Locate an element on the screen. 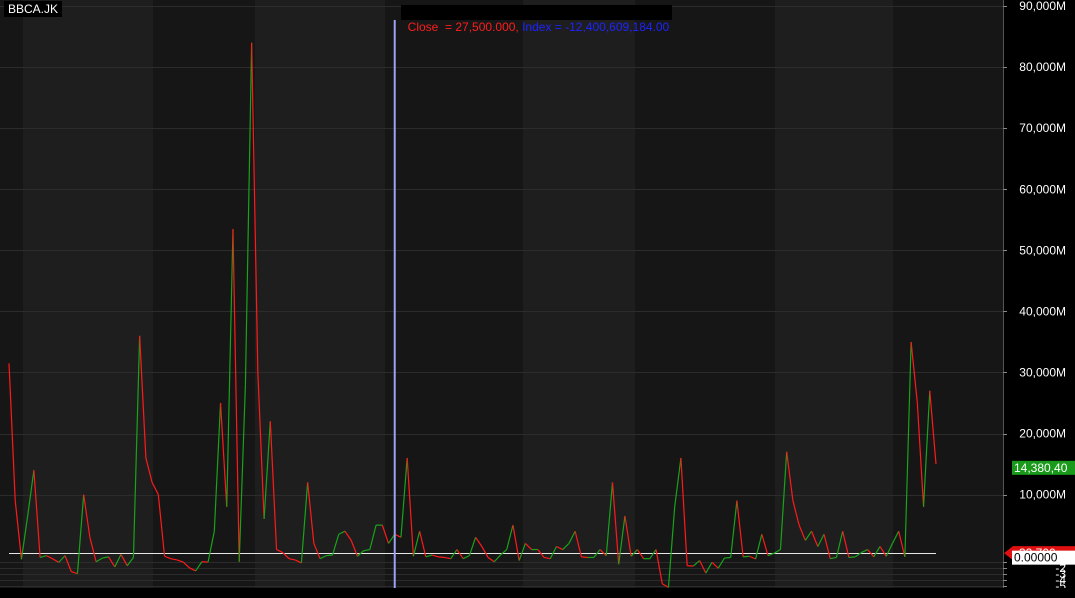  y-tick-label: 80,000M is located at coordinates (1042, 67).